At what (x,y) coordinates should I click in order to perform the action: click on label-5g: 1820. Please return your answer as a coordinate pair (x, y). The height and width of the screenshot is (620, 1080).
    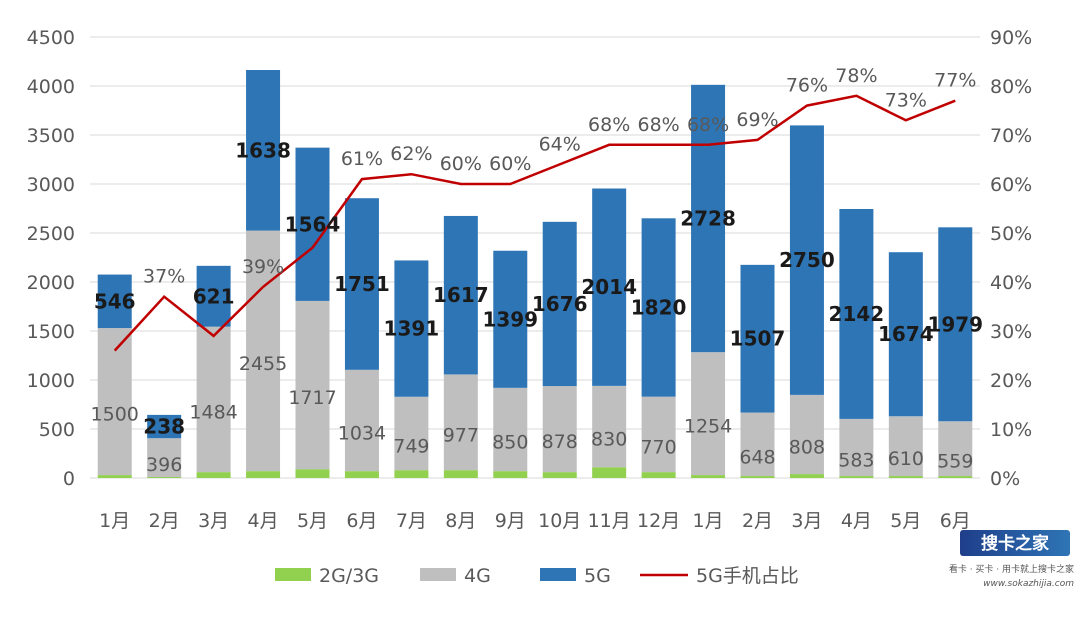
    Looking at the image, I should click on (659, 307).